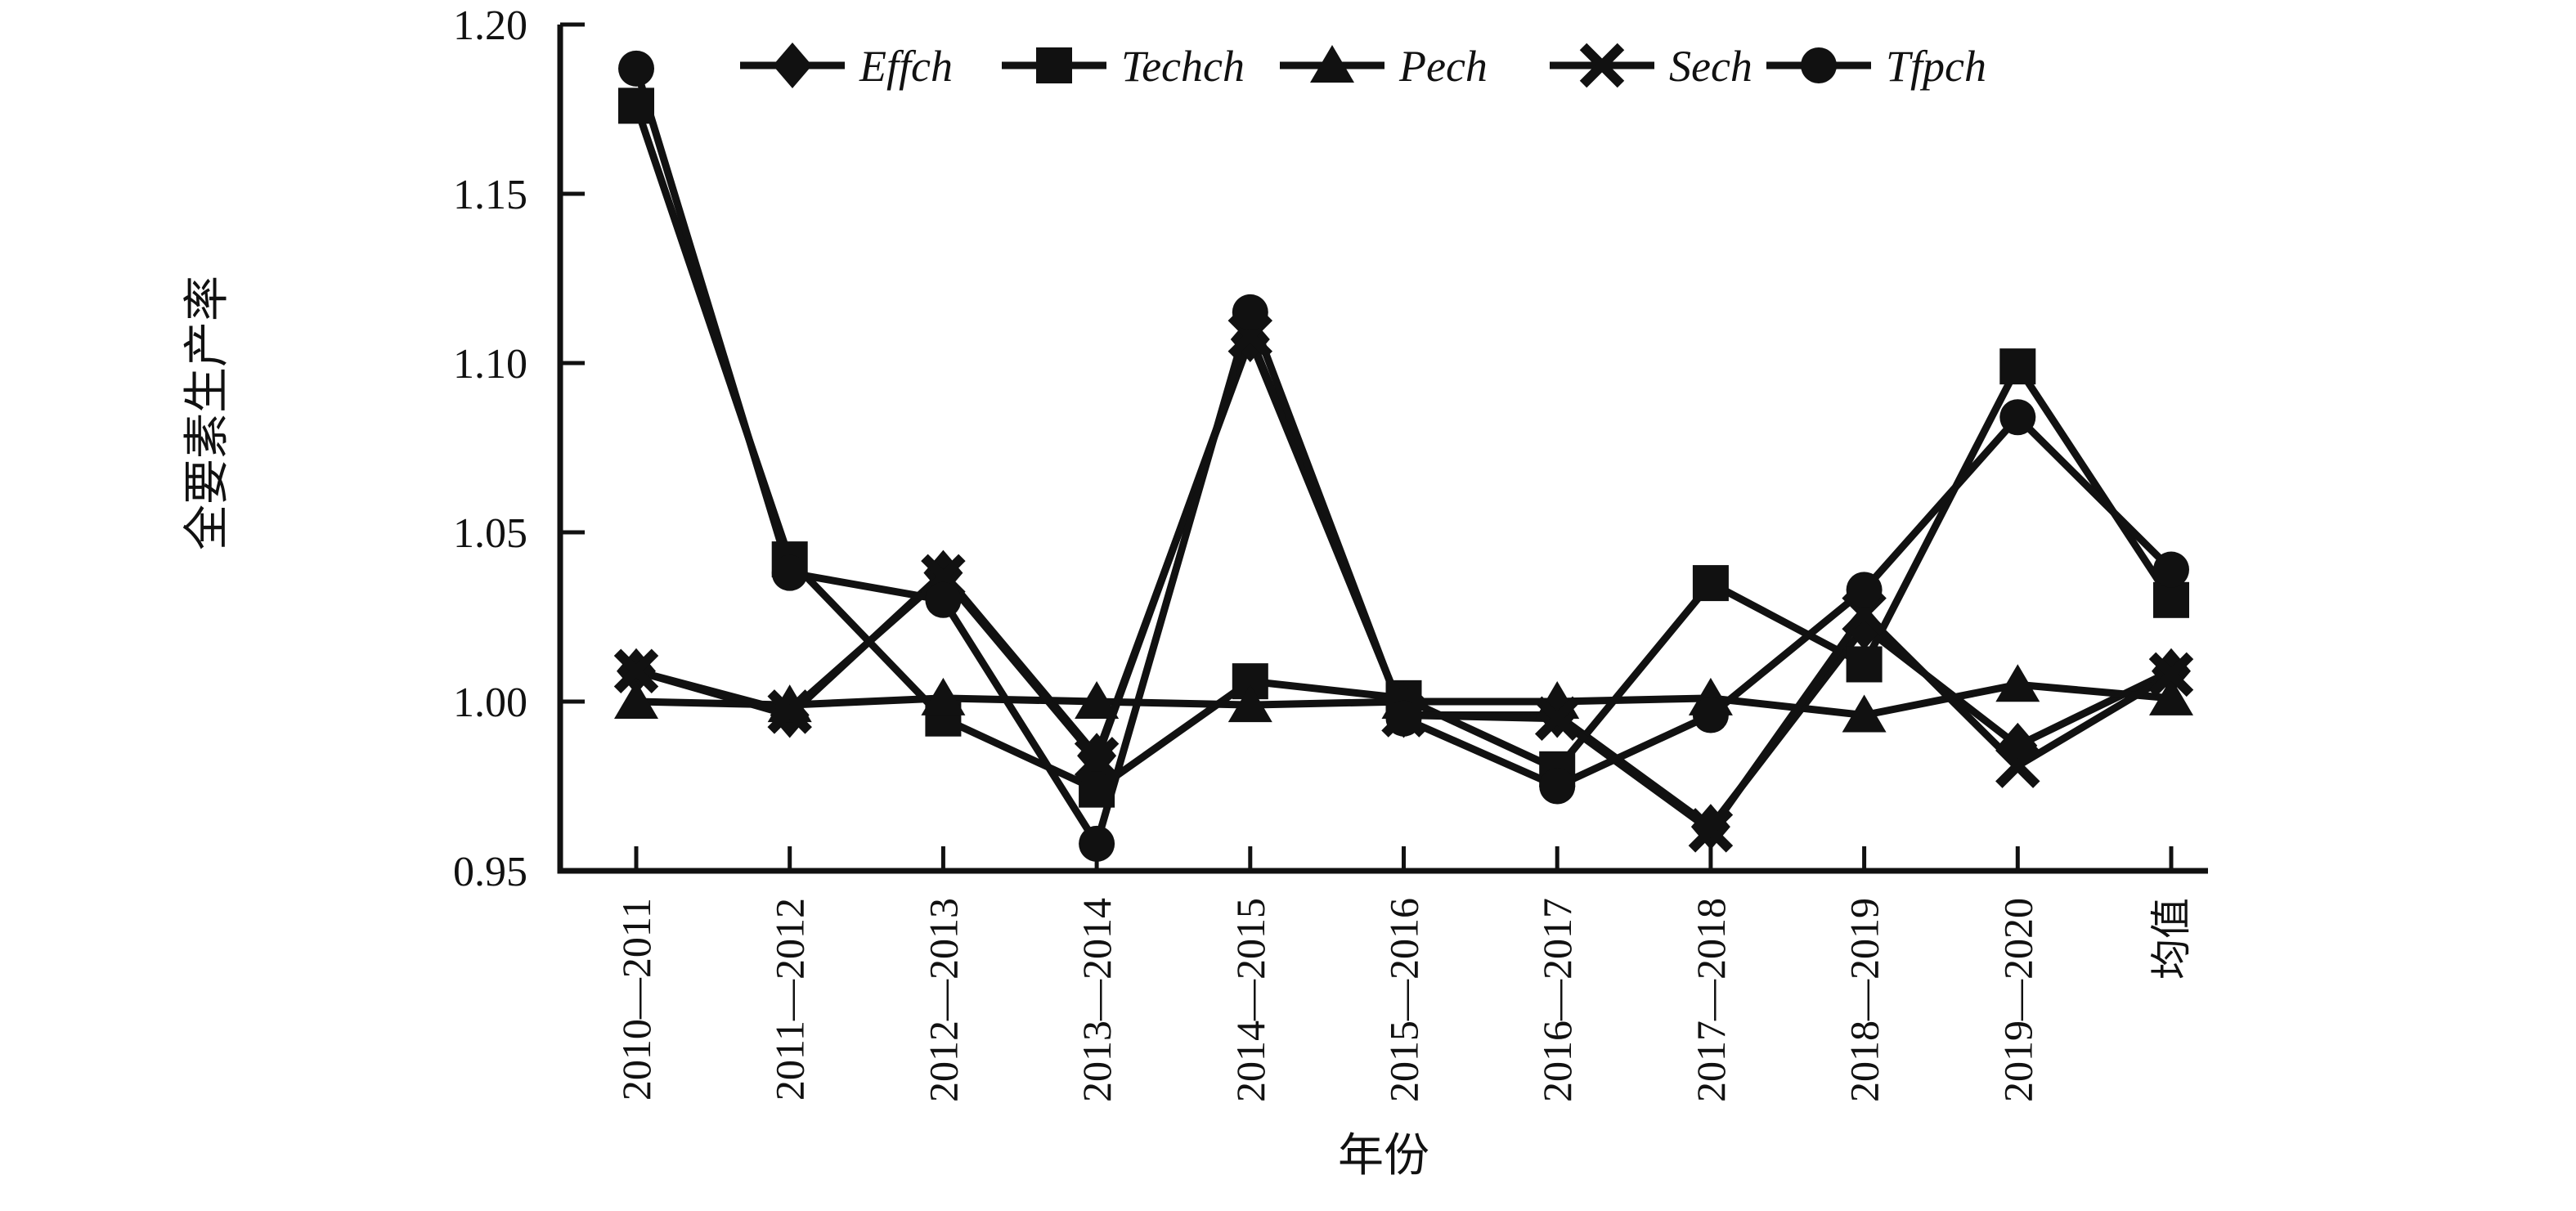  What do you see at coordinates (1876, 66) in the screenshot?
I see `legend-item-Tfpch: Tfpch` at bounding box center [1876, 66].